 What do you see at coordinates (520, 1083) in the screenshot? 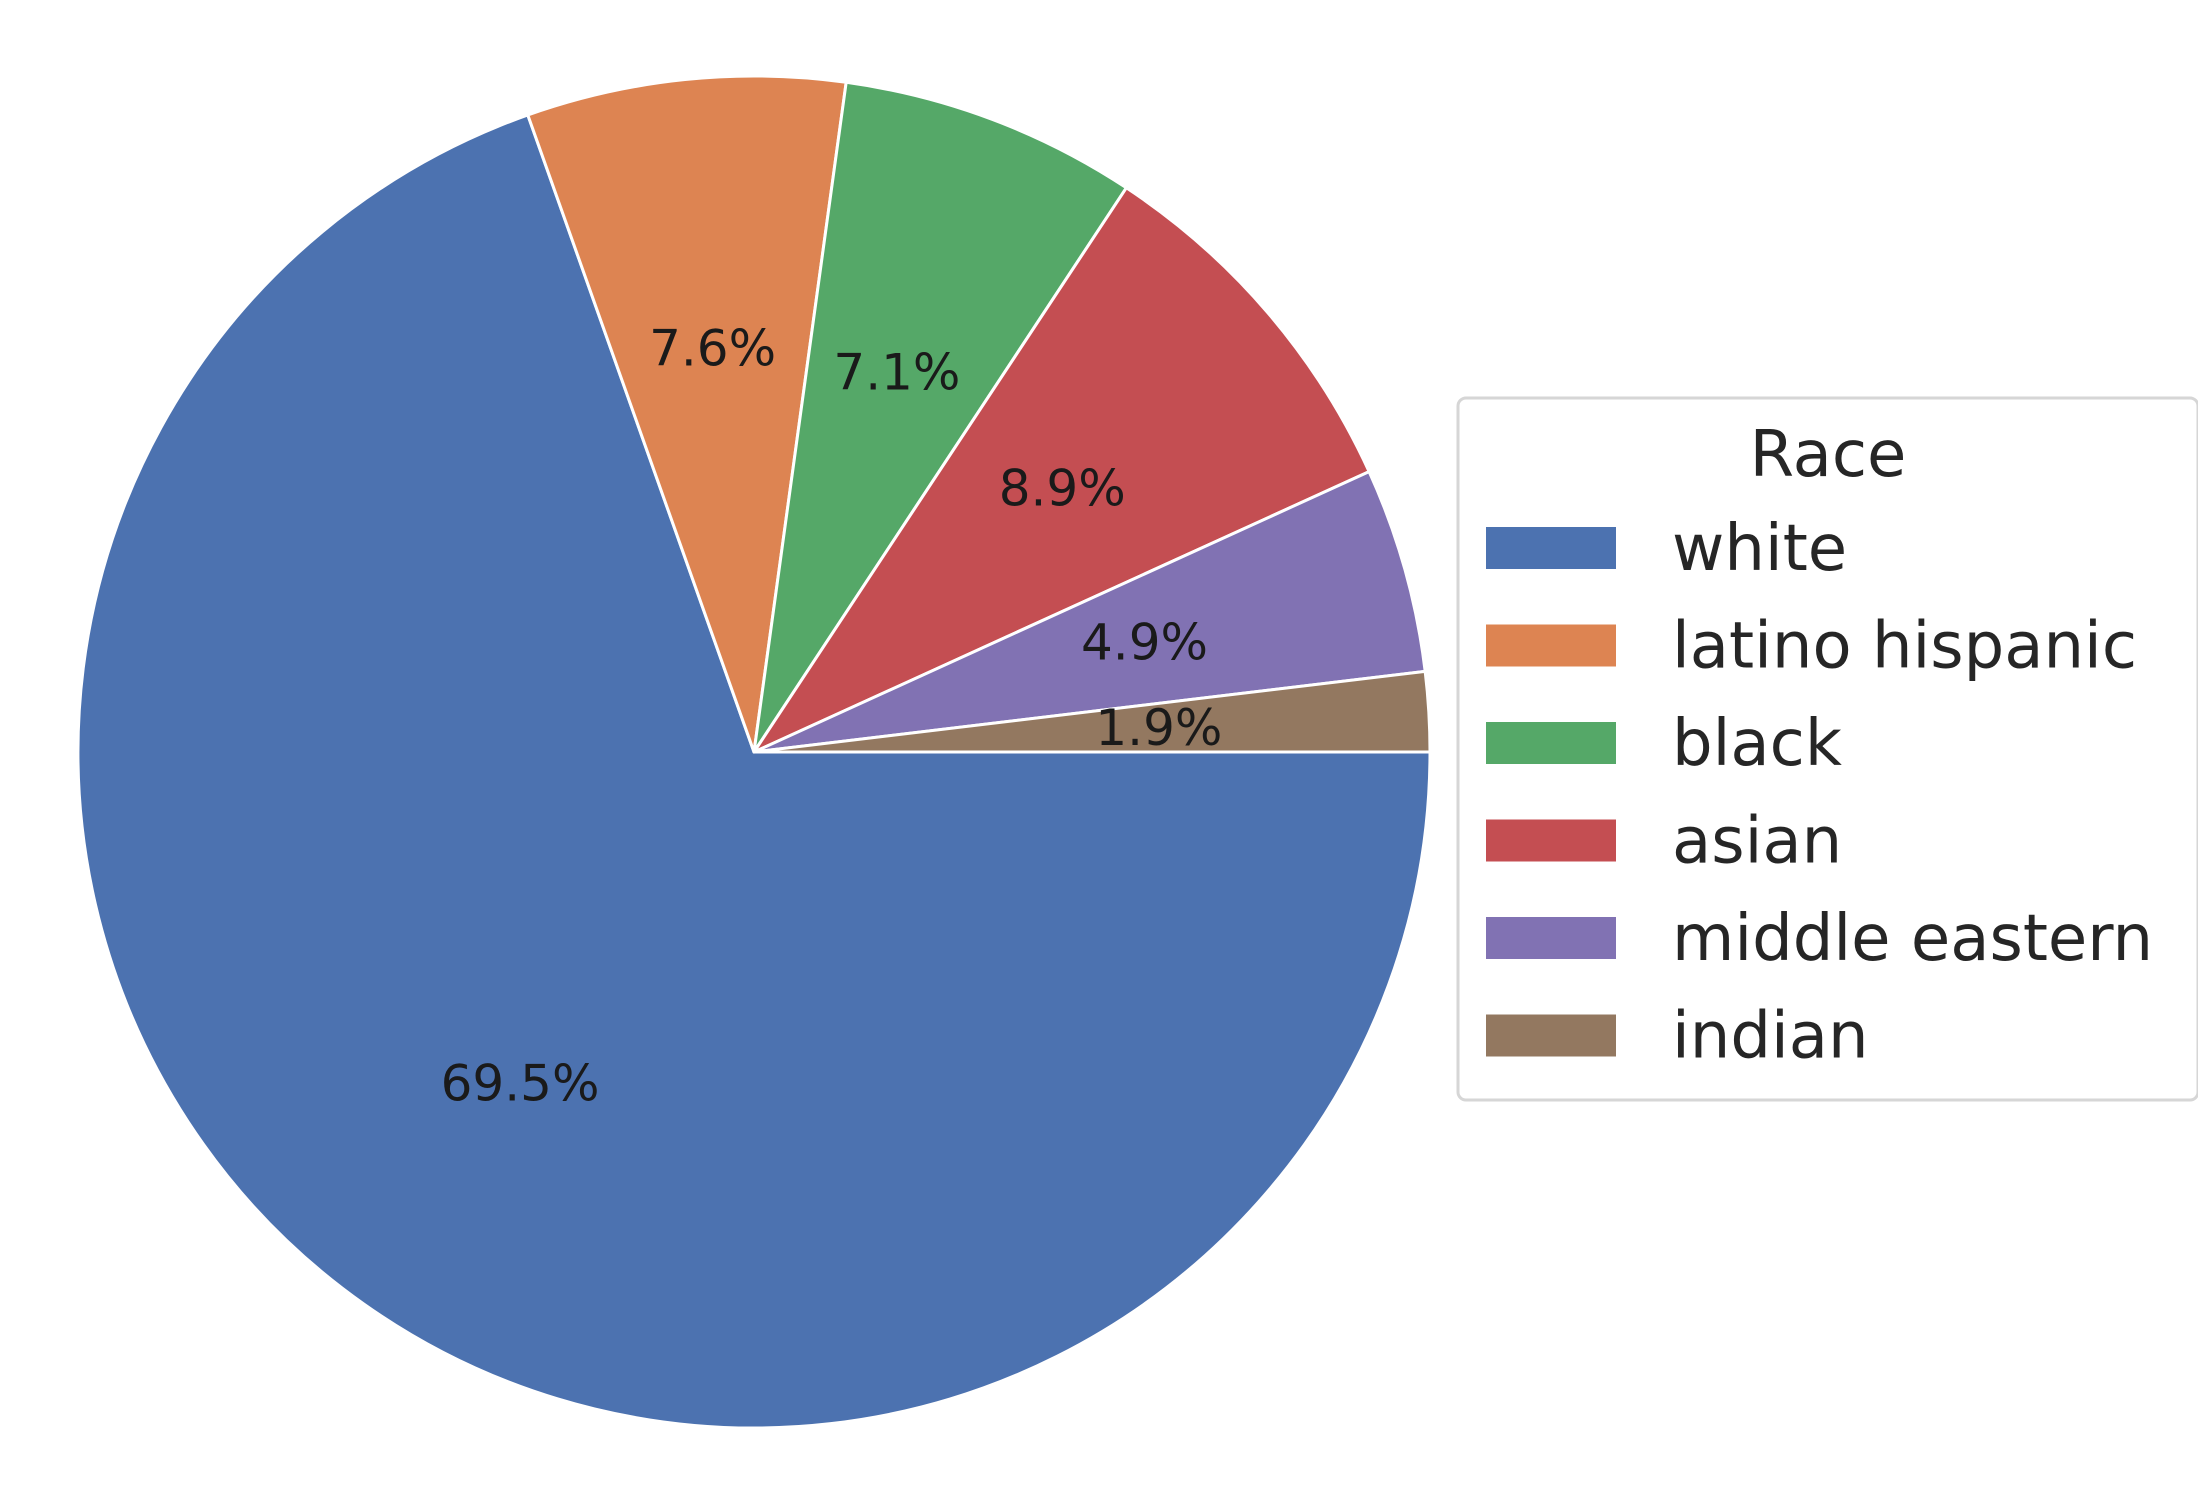
I see `slice-label-white: 69.5%` at bounding box center [520, 1083].